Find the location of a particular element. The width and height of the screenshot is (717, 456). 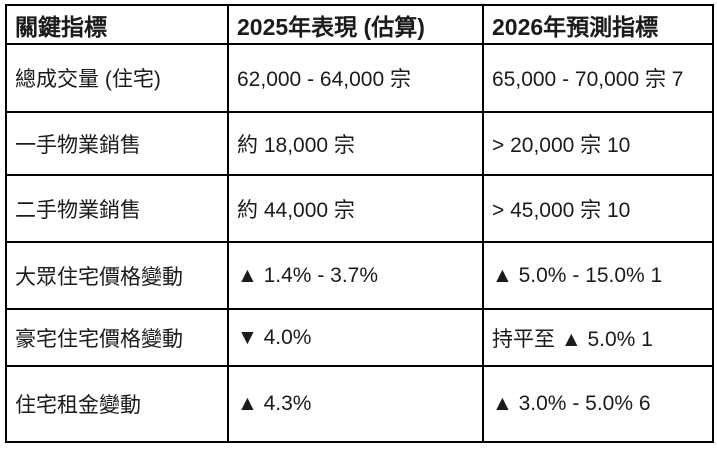

cell-indicator: 二手物業銷售 is located at coordinates (117, 208).